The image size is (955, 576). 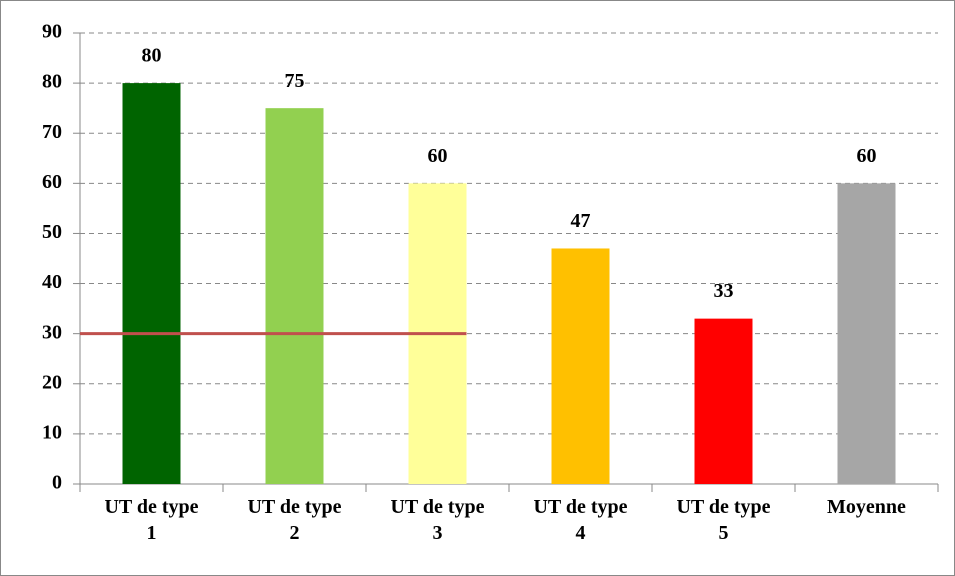 What do you see at coordinates (294, 520) in the screenshot?
I see `x-tick-label: UT de type 2` at bounding box center [294, 520].